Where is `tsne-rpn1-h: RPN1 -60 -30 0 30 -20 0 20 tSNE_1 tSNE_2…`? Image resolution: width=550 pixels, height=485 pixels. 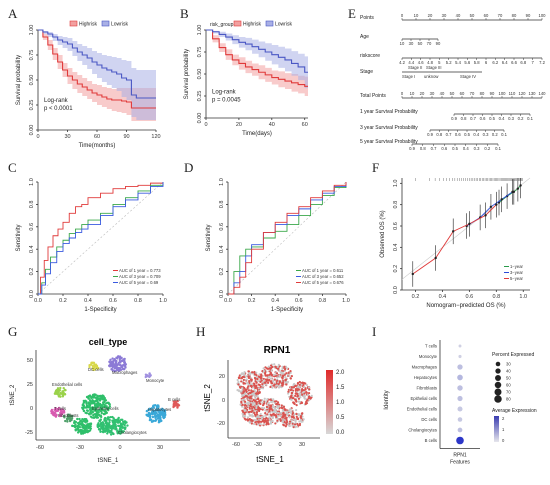 tsne-rpn1-h: RPN1 -60 -30 0 30 -20 0 20 tSNE_1 tSNE_2… is located at coordinates (274, 404).